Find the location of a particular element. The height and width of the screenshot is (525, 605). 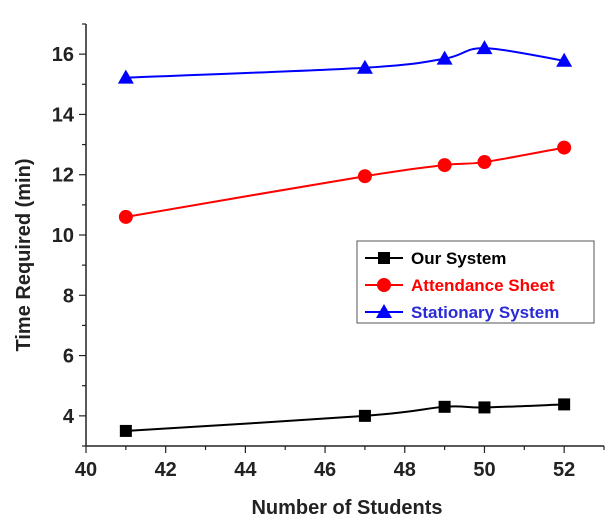

series-our-system is located at coordinates (345, 417).